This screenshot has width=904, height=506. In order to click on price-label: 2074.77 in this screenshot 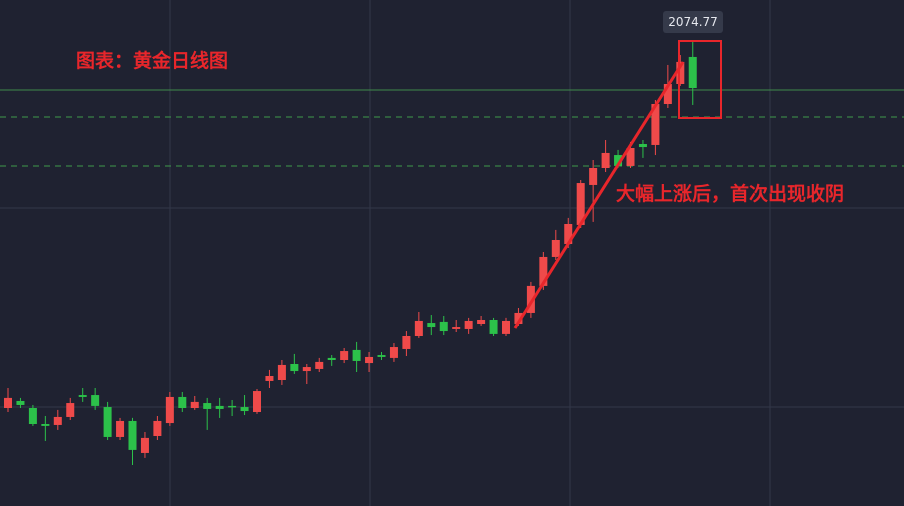, I will do `click(693, 22)`.